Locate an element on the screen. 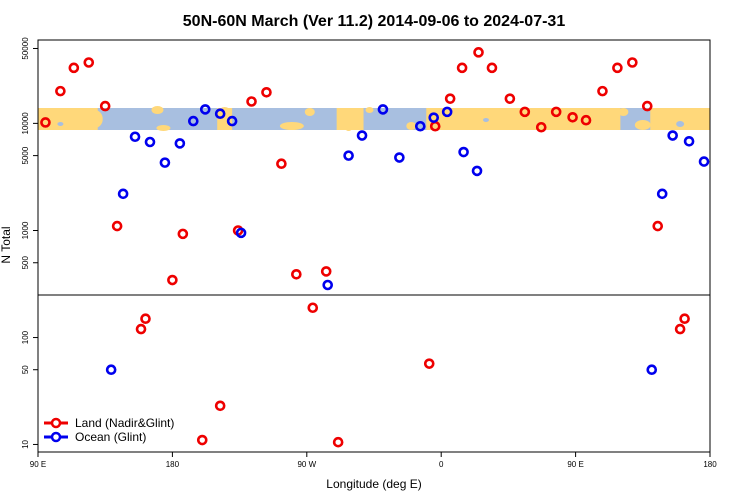 The height and width of the screenshot is (500, 750). map-ocean-region is located at coordinates (157, 119).